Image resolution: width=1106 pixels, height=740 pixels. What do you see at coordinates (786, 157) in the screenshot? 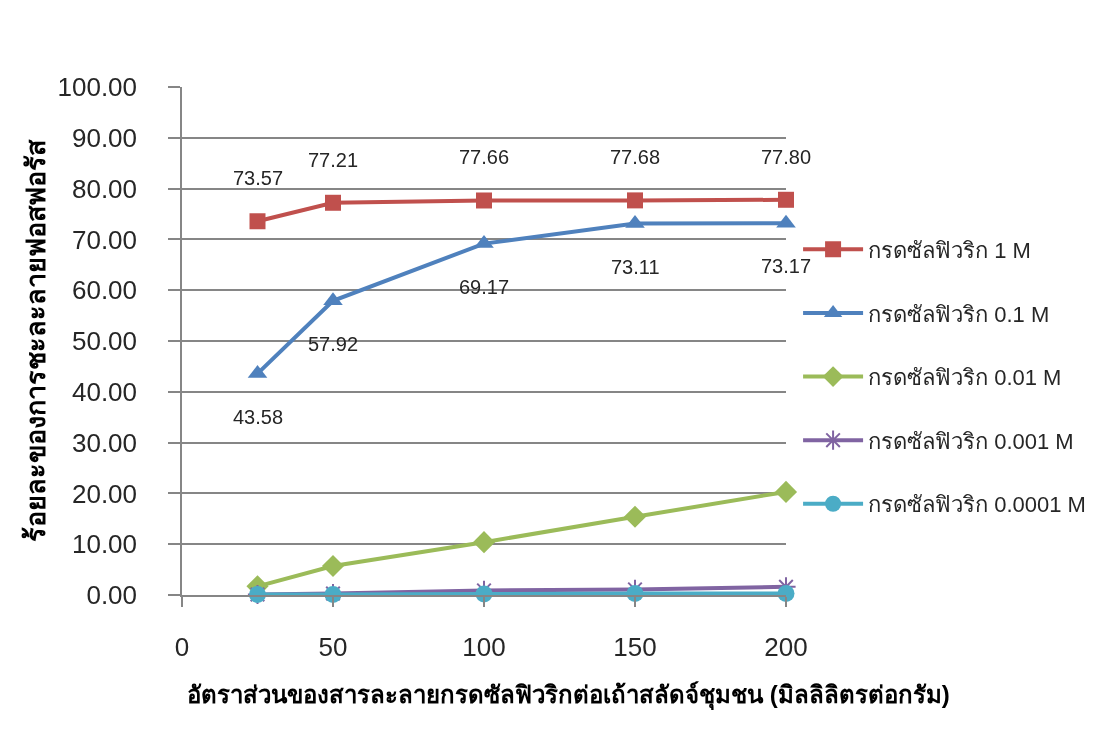
I see `data-label: 77.80` at bounding box center [786, 157].